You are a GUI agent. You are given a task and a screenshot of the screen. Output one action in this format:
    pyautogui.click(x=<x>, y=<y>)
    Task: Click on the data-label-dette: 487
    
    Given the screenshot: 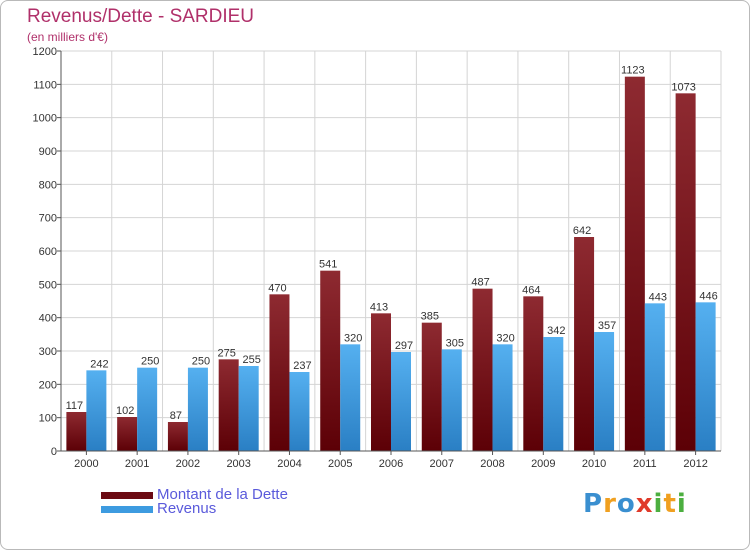 What is the action you would take?
    pyautogui.click(x=480, y=283)
    